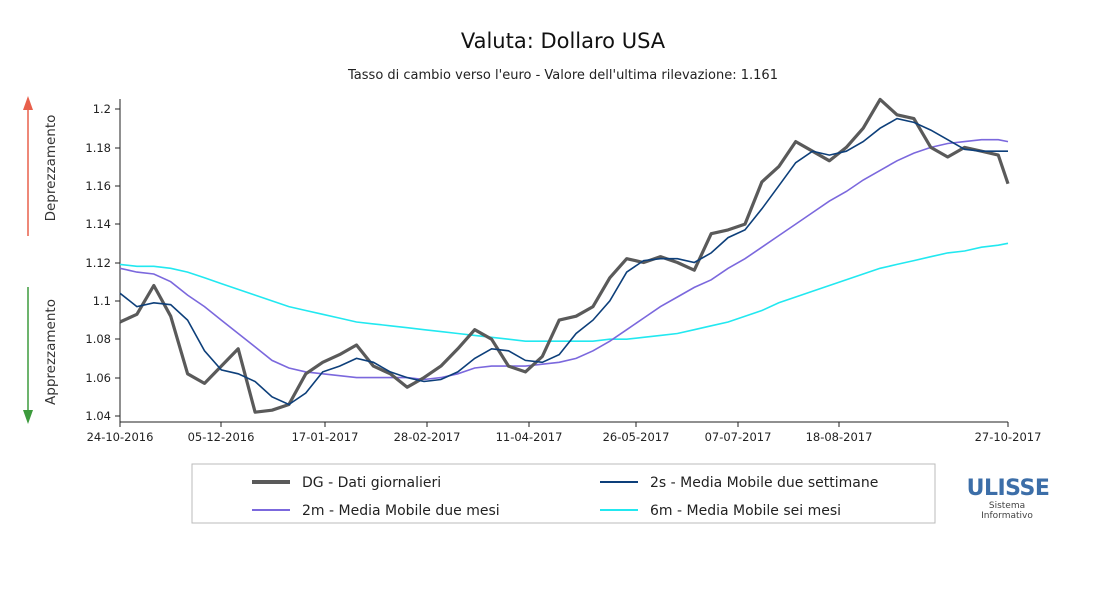 The height and width of the screenshot is (600, 1100). What do you see at coordinates (102, 109) in the screenshot?
I see `y-tick-label: 1.2` at bounding box center [102, 109].